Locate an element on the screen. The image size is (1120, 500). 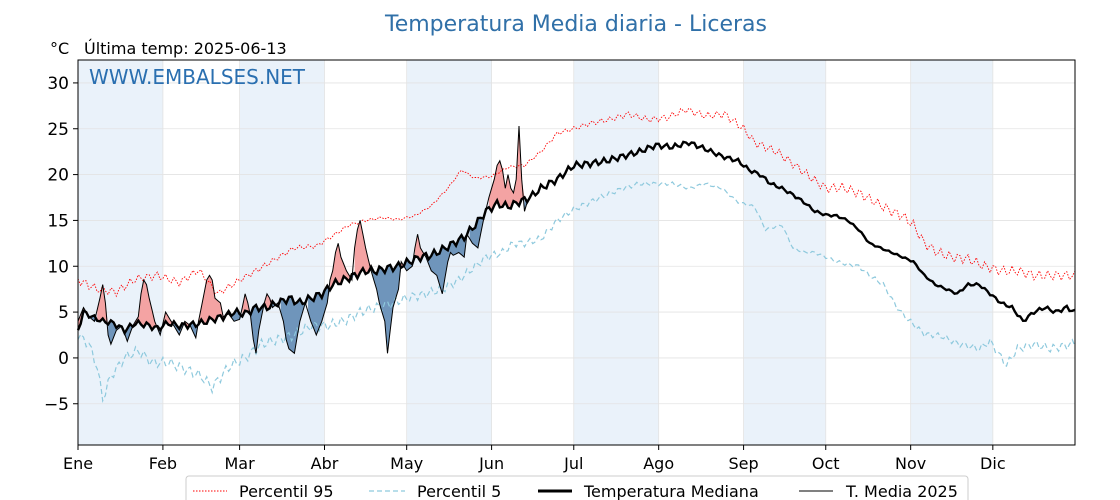
x-tick-label: Ago is located at coordinates (658, 463).